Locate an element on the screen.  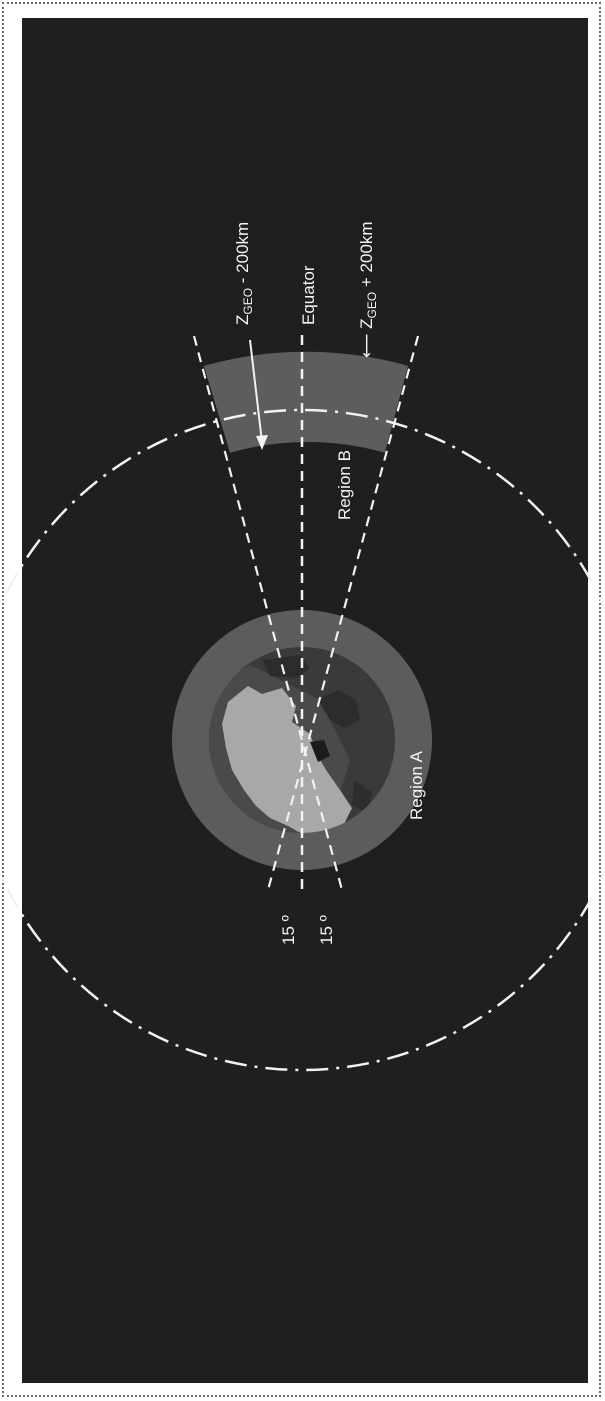
z-geo-plus-subscript: GEO is located at coordinates (372, 305).